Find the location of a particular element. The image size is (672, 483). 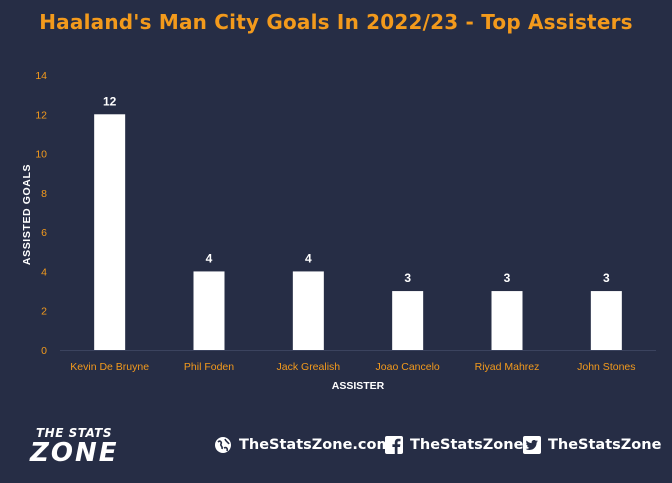

brand-top-text: THE STATS is located at coordinates (74, 433).